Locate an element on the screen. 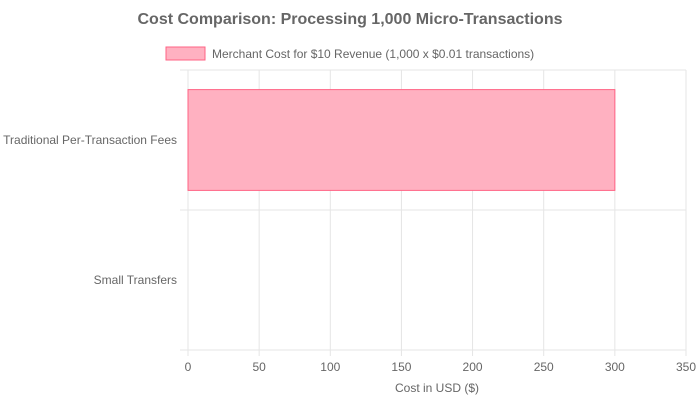 Image resolution: width=700 pixels, height=405 pixels. category-label: Traditional Per-Transaction Fees is located at coordinates (90, 140).